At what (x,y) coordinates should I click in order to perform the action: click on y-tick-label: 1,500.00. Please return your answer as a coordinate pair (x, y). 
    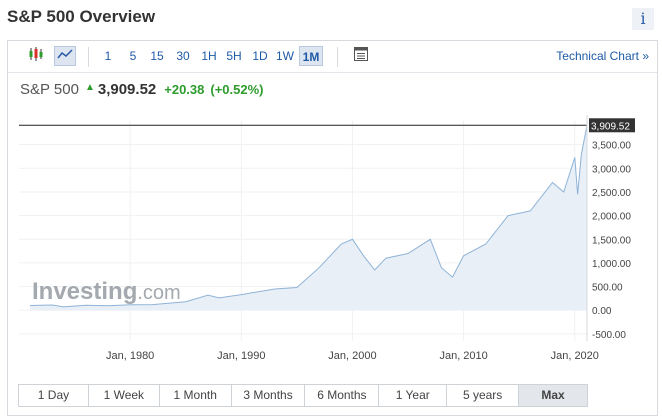
    Looking at the image, I should click on (611, 240).